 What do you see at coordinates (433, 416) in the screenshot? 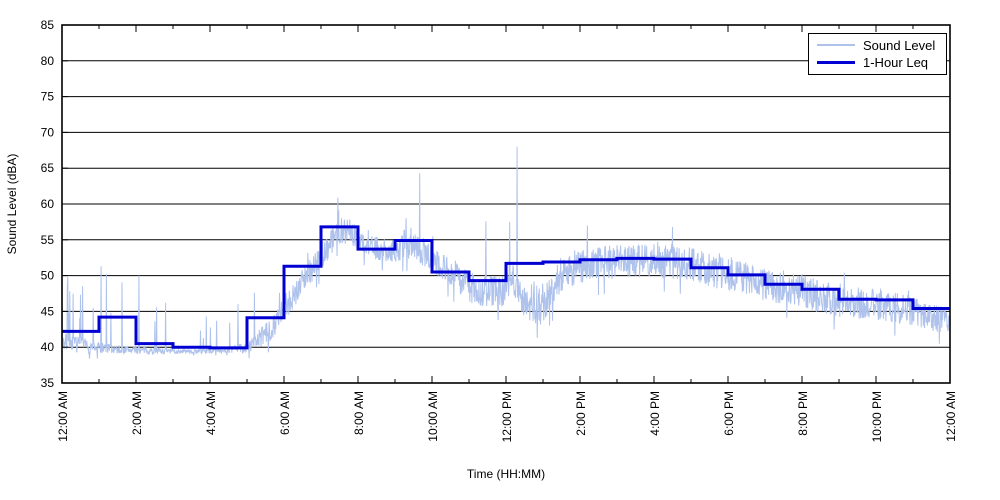
I see `x-tick-label: 10:00 AM` at bounding box center [433, 416].